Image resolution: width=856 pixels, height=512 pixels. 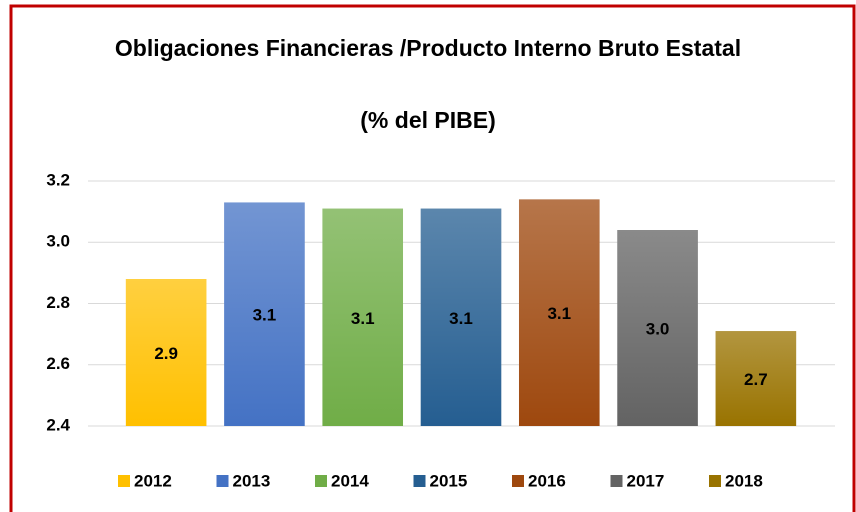 What do you see at coordinates (252, 480) in the screenshot?
I see `legend-label: 2013` at bounding box center [252, 480].